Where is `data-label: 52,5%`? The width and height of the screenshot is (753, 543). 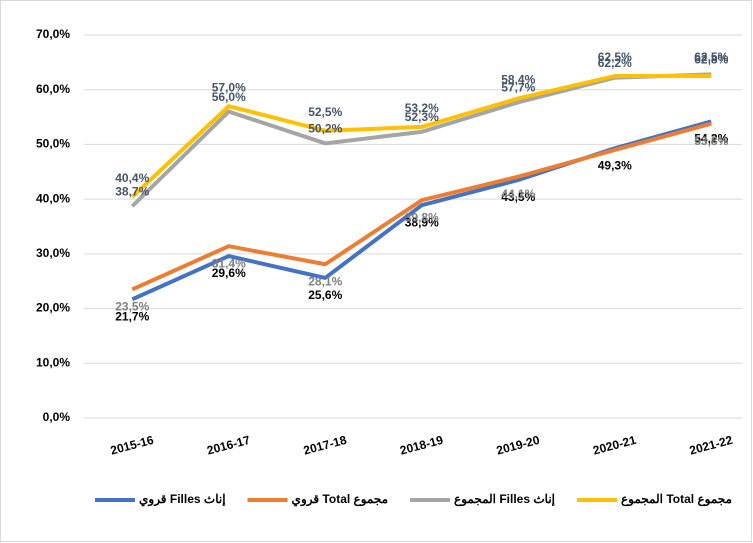 data-label: 52,5% is located at coordinates (325, 112).